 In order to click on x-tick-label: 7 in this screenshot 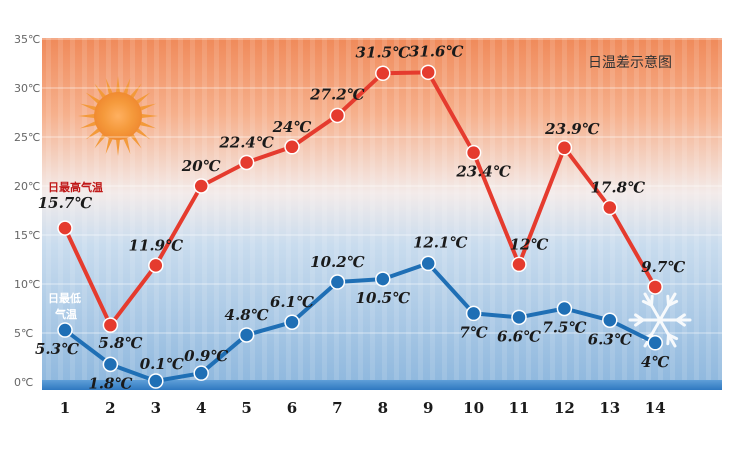, I will do `click(337, 408)`.